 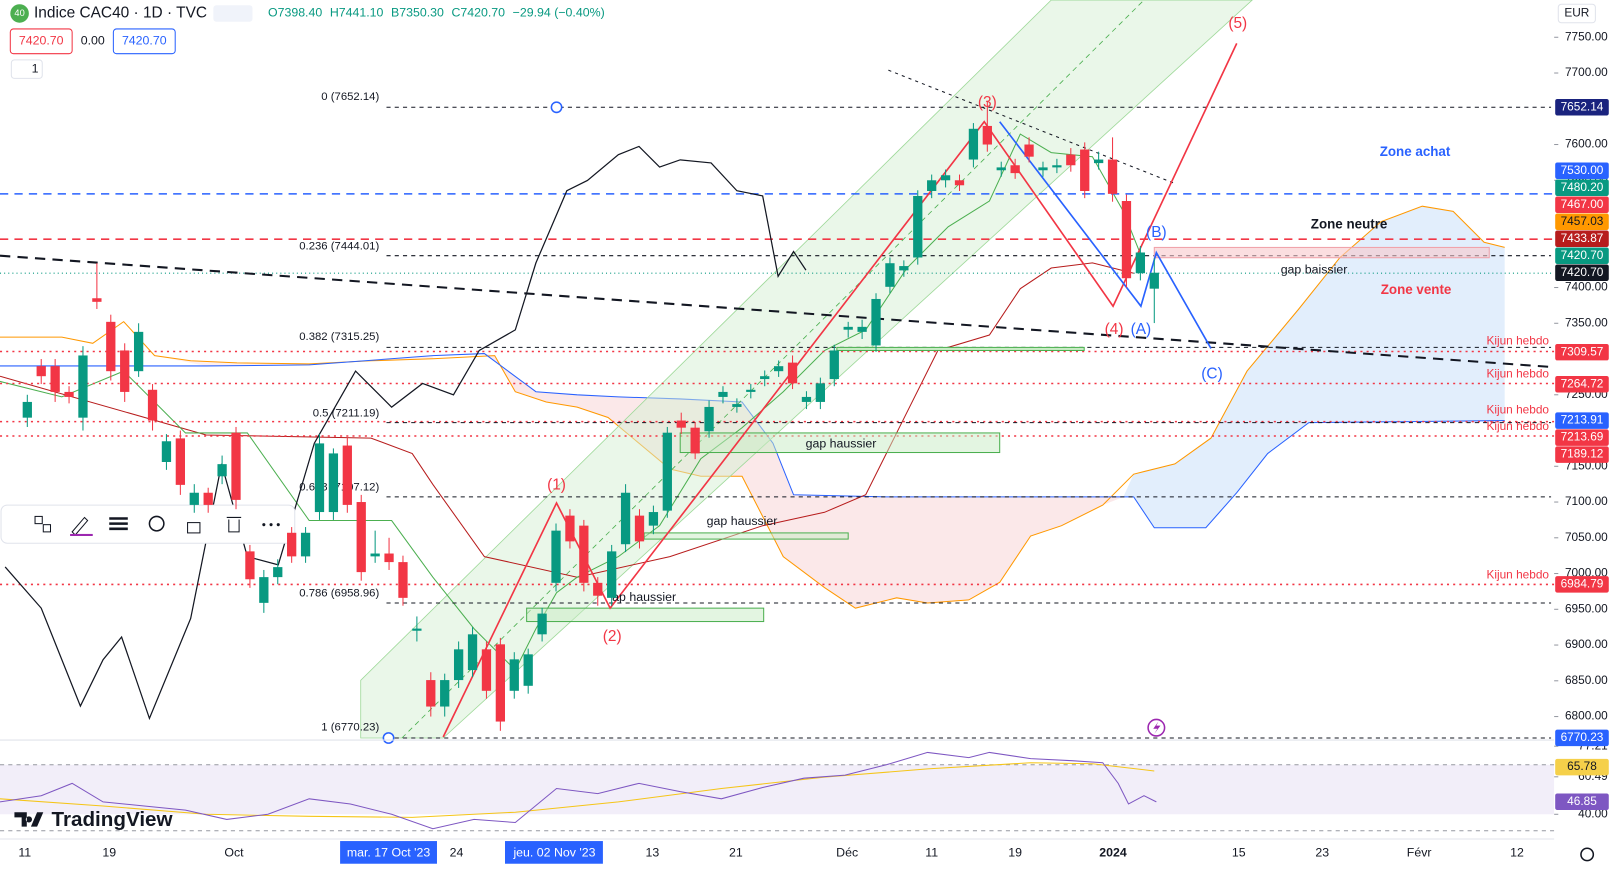 I want to click on y-tick-label: 6900.00, so click(x=1586, y=644).